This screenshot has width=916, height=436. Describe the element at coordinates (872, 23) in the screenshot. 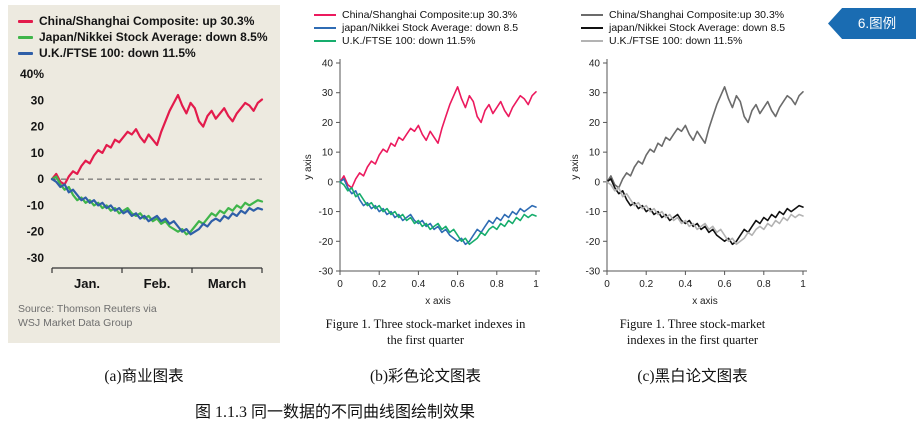

I see `legend-callout-tag: 6.图例` at that location.